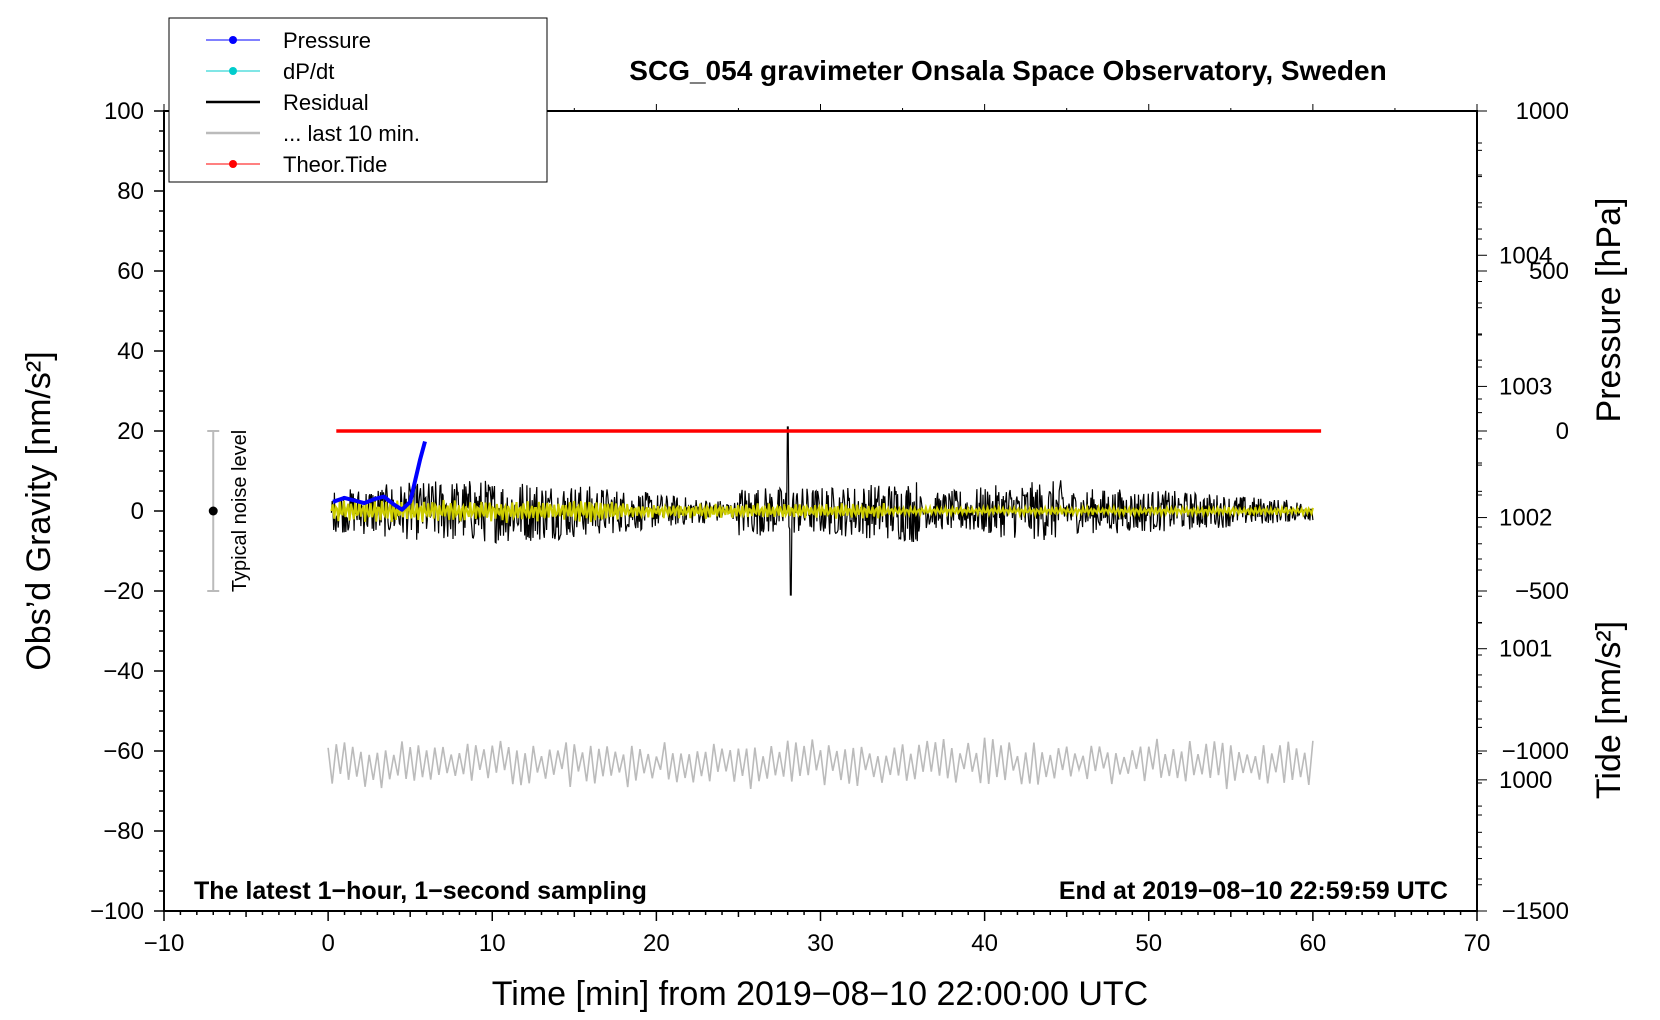 This screenshot has height=1020, width=1660. Describe the element at coordinates (1525, 780) in the screenshot. I see `pressure-tick-label: 1000` at that location.